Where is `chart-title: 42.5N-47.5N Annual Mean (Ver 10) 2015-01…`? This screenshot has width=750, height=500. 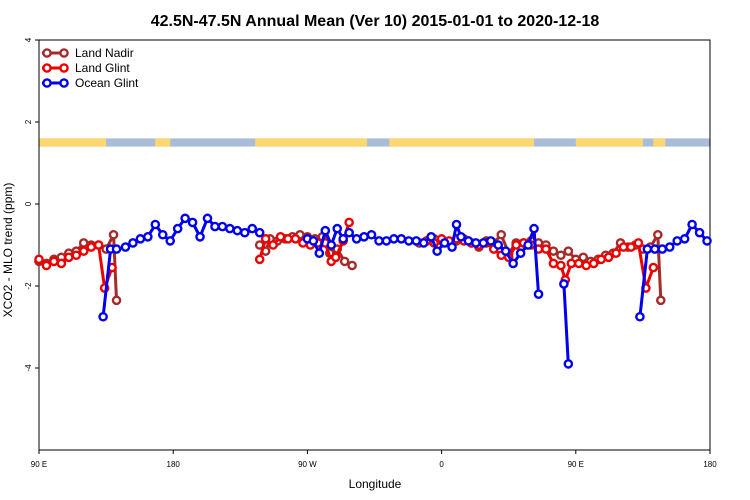
chart-title: 42.5N-47.5N Annual Mean (Ver 10) 2015-01… is located at coordinates (375, 21).